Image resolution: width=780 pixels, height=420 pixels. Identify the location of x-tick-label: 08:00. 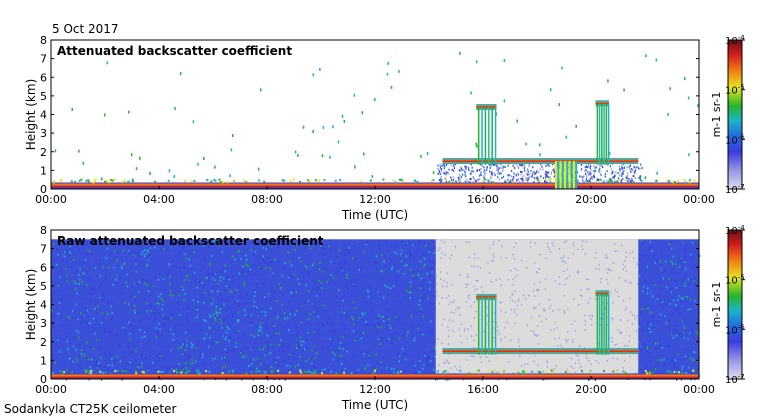
(267, 199).